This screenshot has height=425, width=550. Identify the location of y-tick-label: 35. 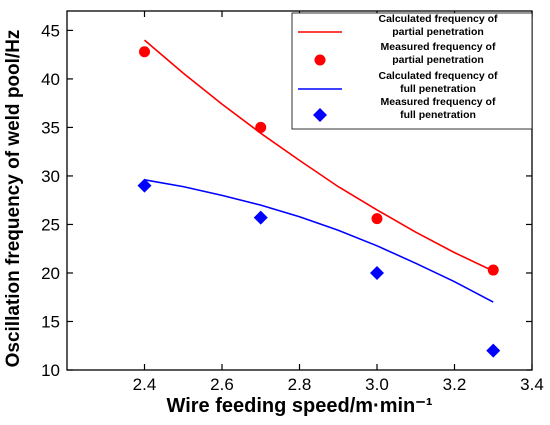
(50, 127).